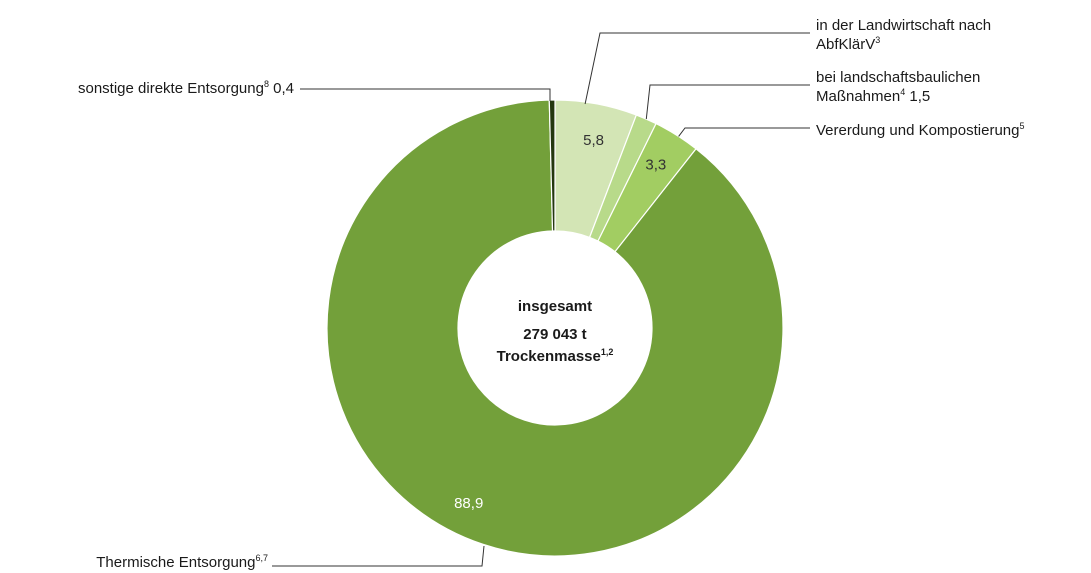 Image resolution: width=1091 pixels, height=573 pixels. Describe the element at coordinates (655, 165) in the screenshot. I see `value-label-vererdung: 3,3` at that location.